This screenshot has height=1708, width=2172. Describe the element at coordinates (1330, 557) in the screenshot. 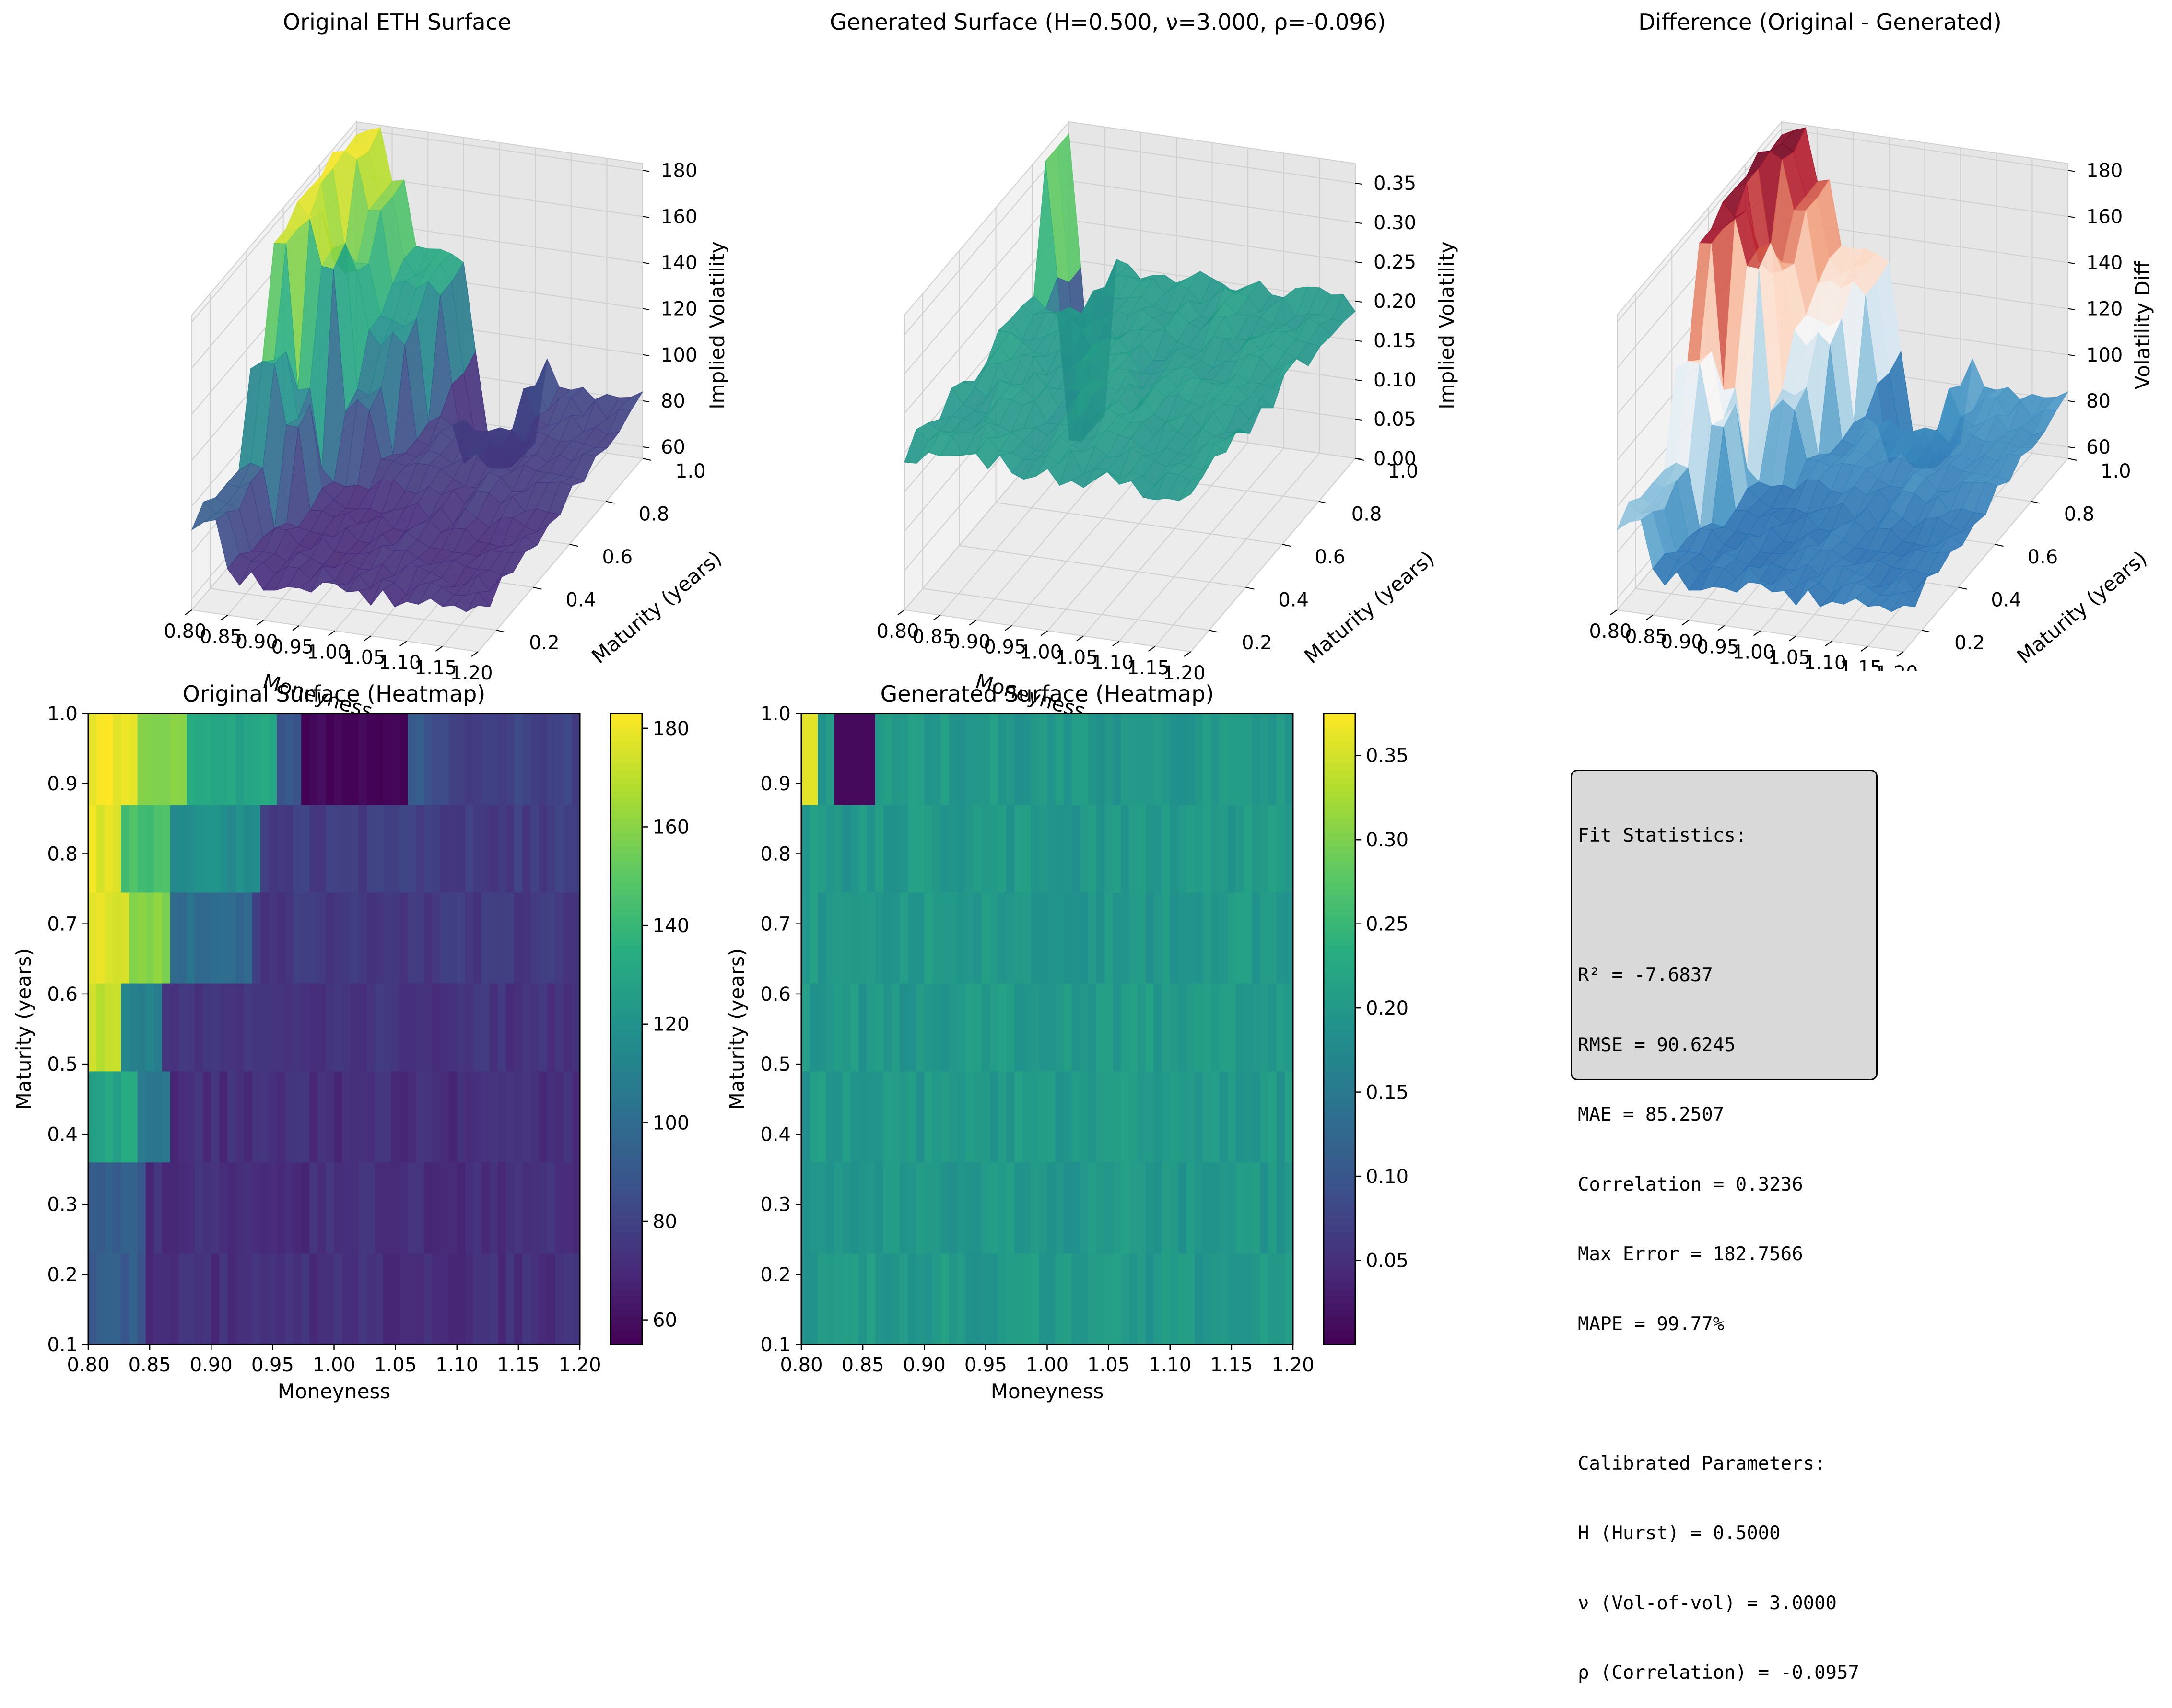

I see `y-tick-label: 0.6` at that location.